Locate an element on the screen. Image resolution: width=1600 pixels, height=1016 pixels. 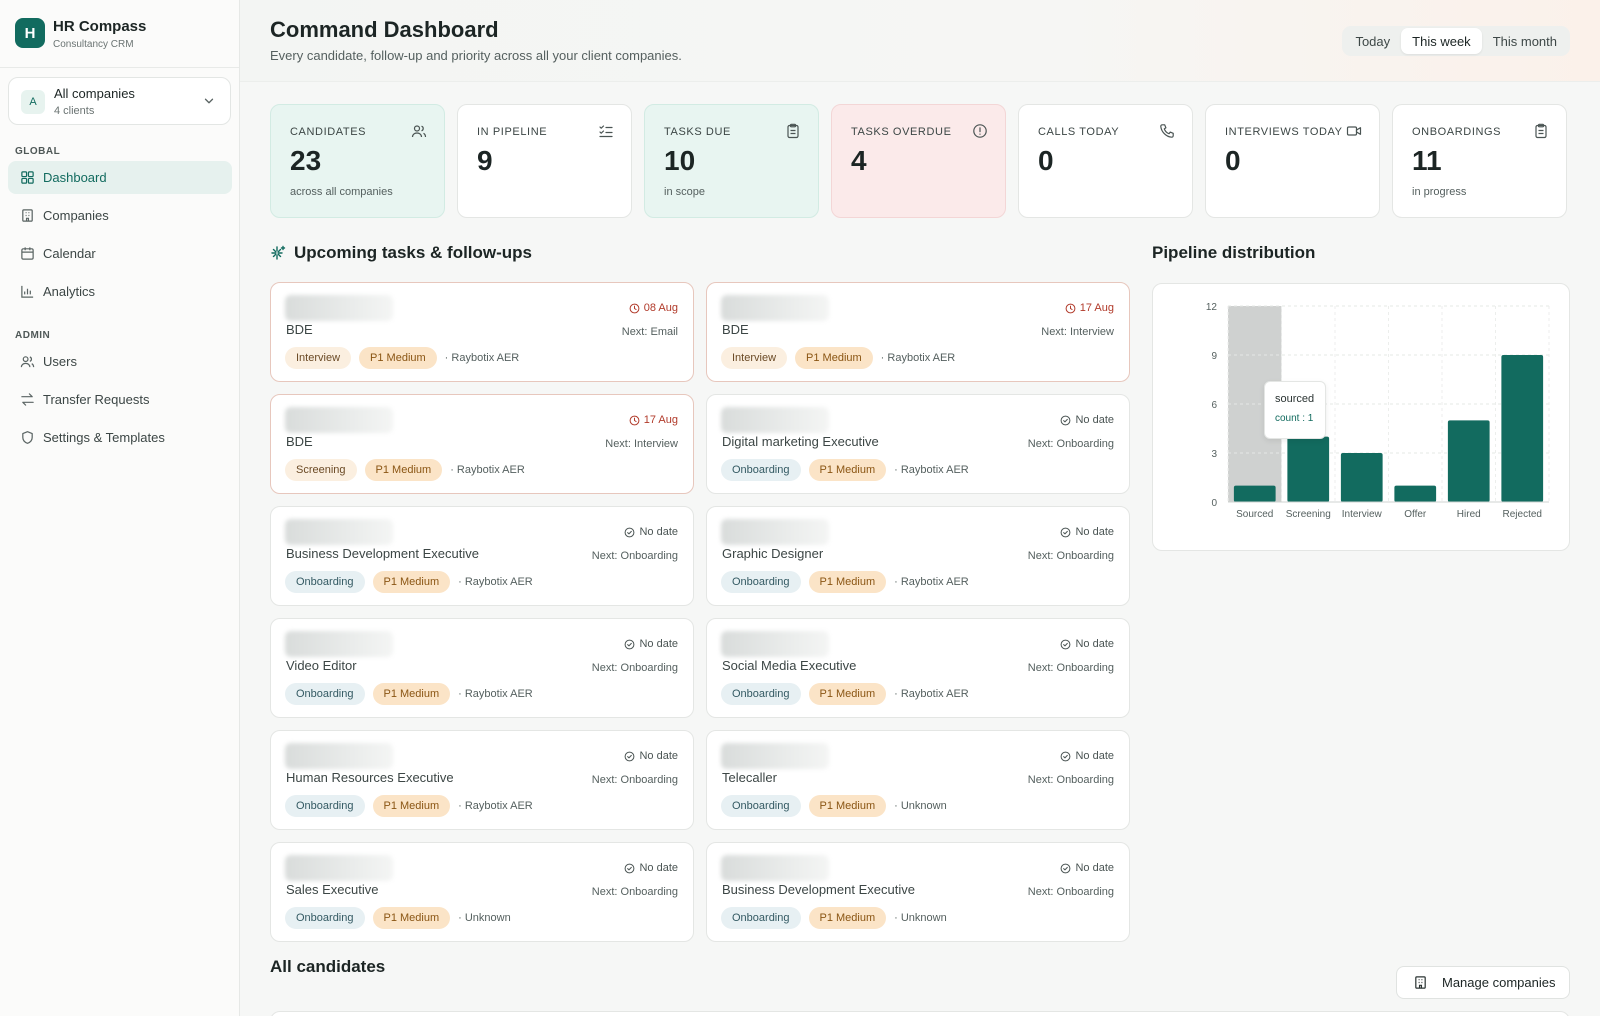
stat-card-tasks-overdue: TASKS OVERDUE 4 is located at coordinates (918, 161).